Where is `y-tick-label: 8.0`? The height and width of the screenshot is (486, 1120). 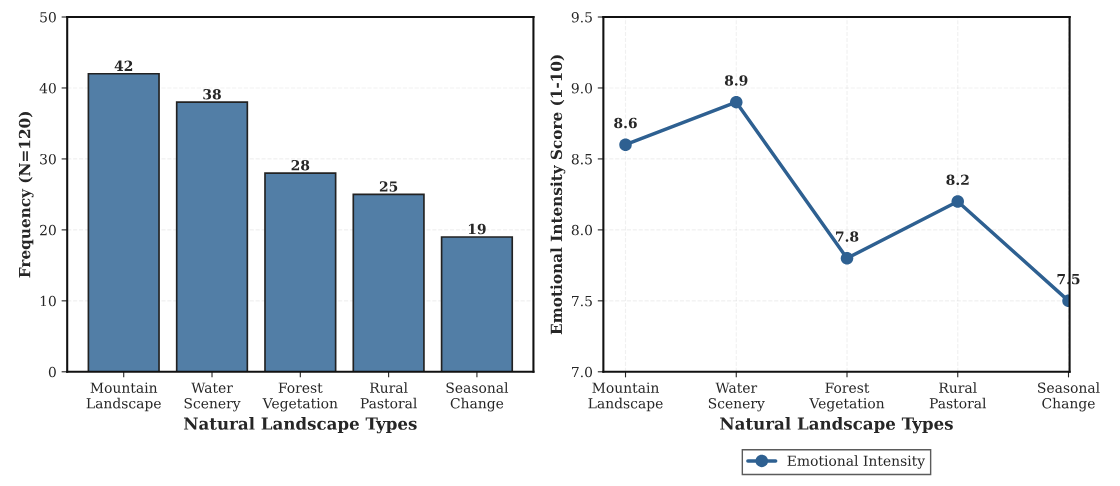
y-tick-label: 8.0 is located at coordinates (582, 230).